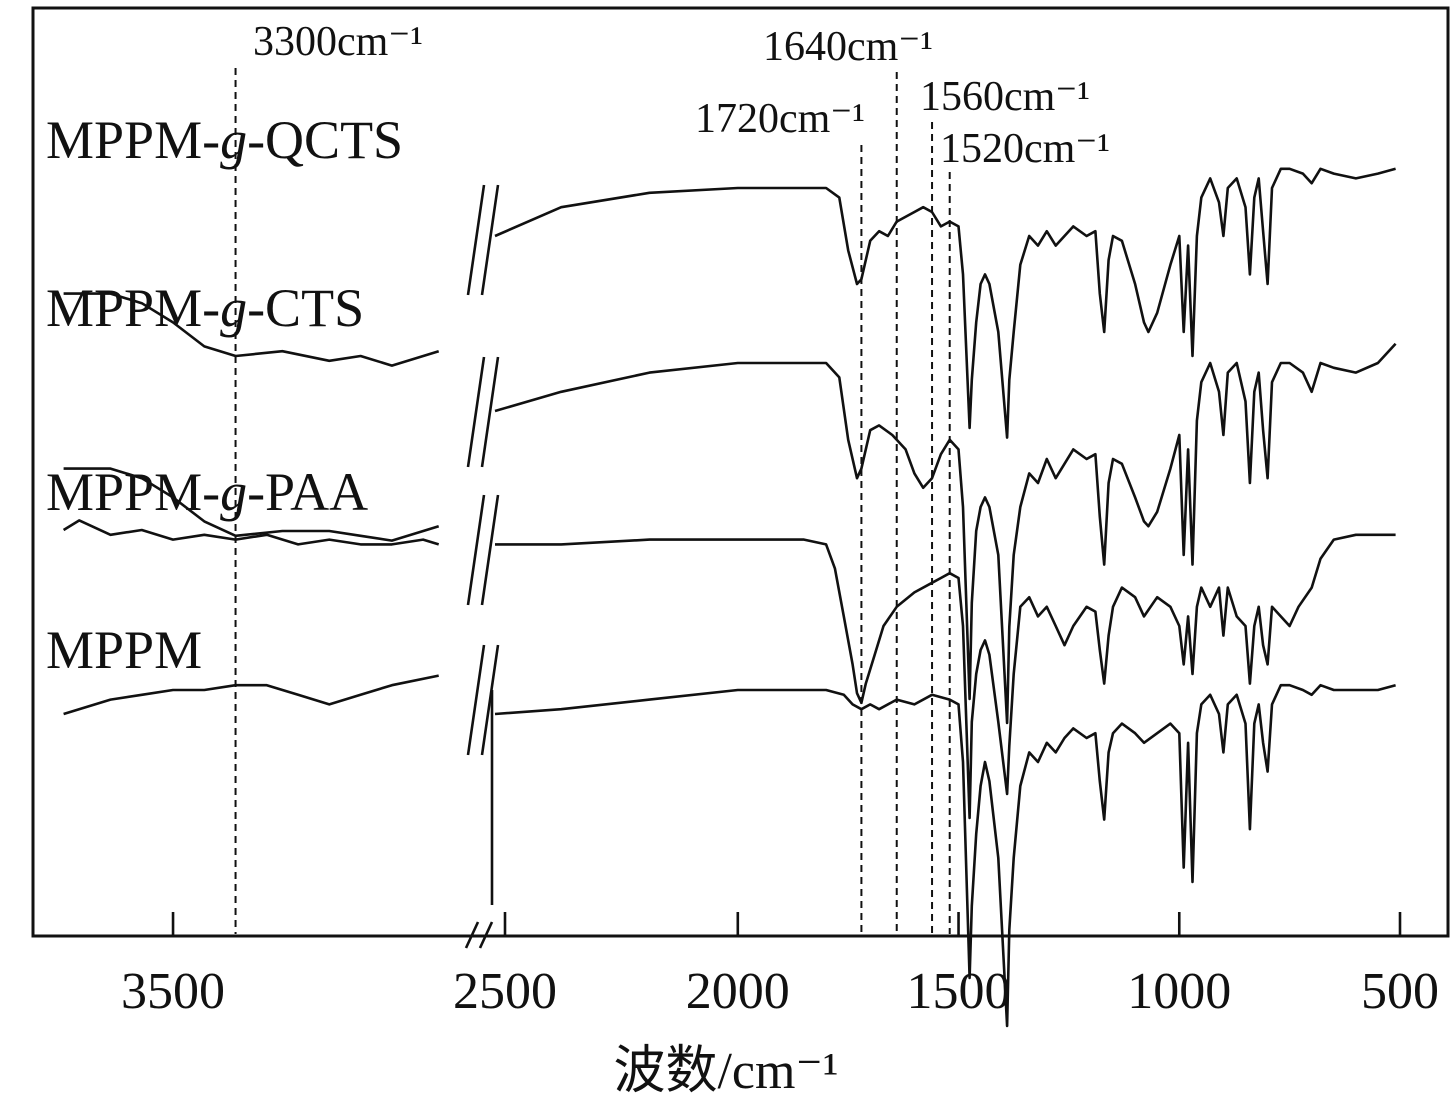  What do you see at coordinates (1179, 991) in the screenshot?
I see `x-tick-label: 1000` at bounding box center [1179, 991].